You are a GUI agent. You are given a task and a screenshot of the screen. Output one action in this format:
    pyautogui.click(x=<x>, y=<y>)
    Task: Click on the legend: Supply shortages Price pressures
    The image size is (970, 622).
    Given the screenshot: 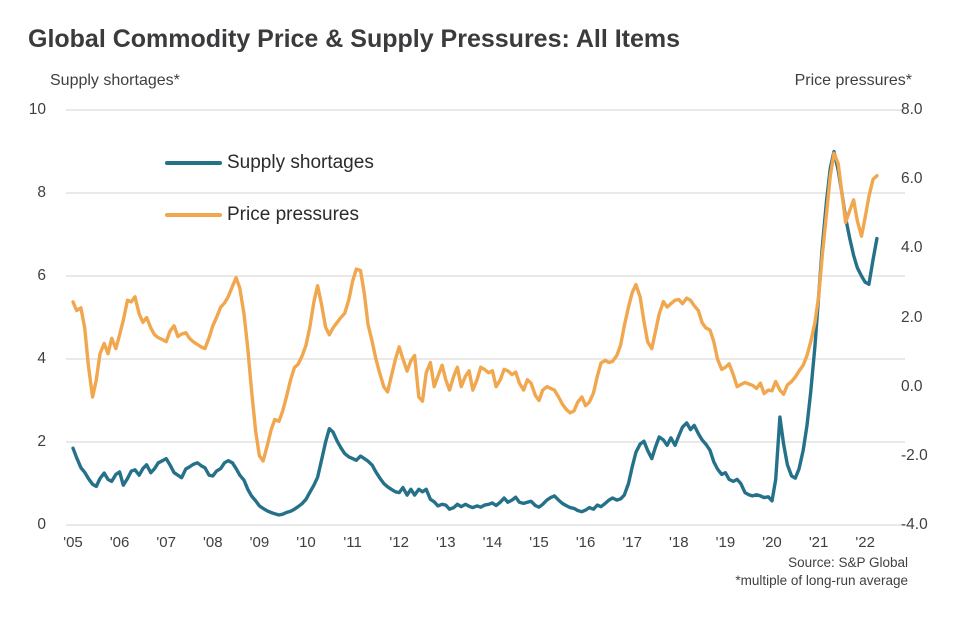 What is the action you would take?
    pyautogui.click(x=269, y=200)
    